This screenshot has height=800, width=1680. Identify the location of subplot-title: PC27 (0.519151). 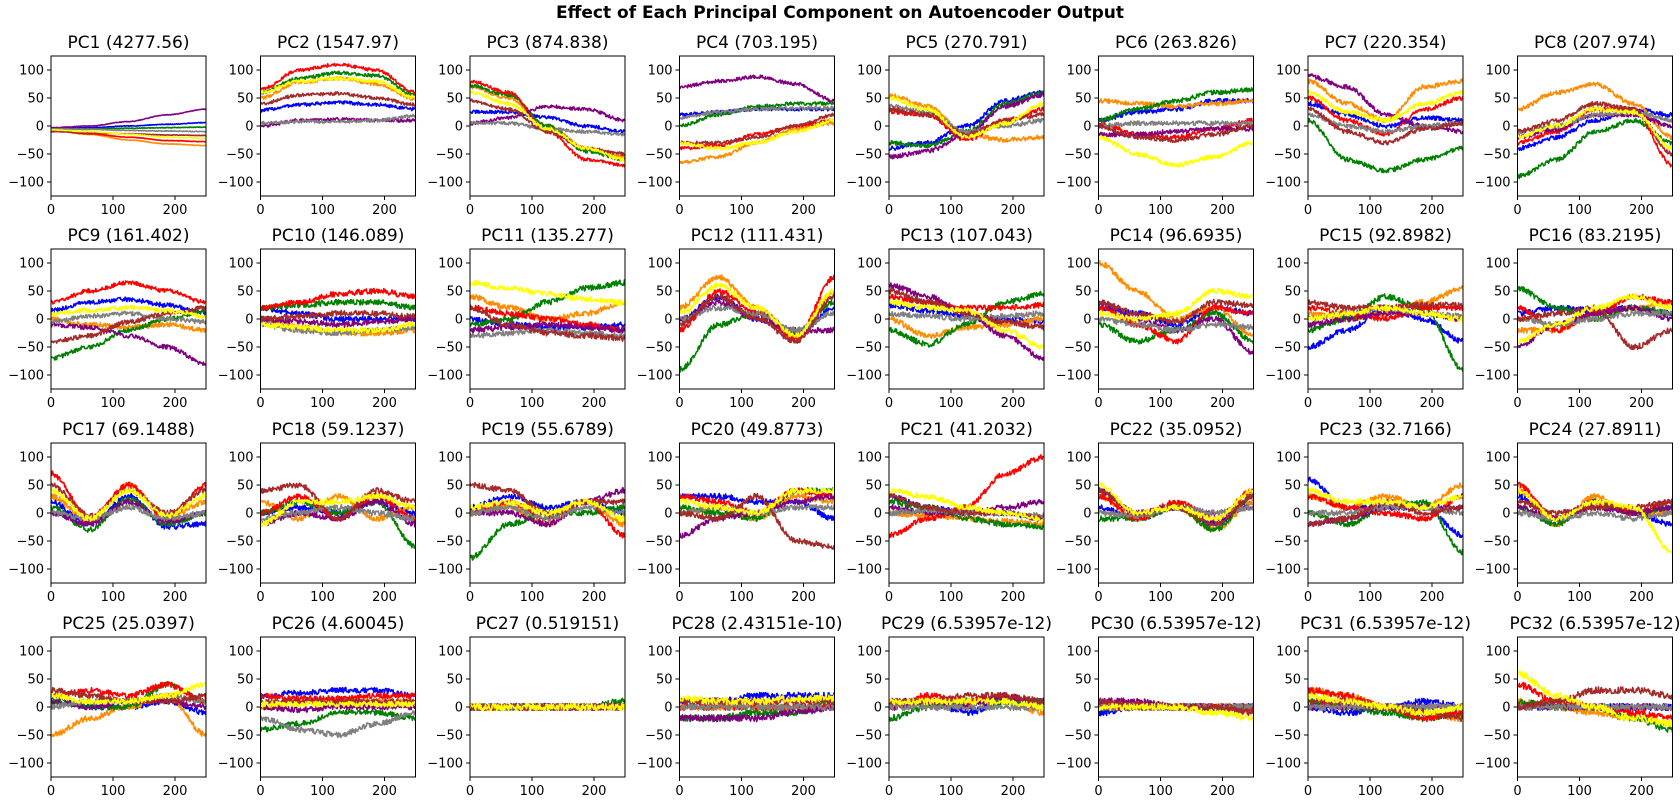
(548, 624).